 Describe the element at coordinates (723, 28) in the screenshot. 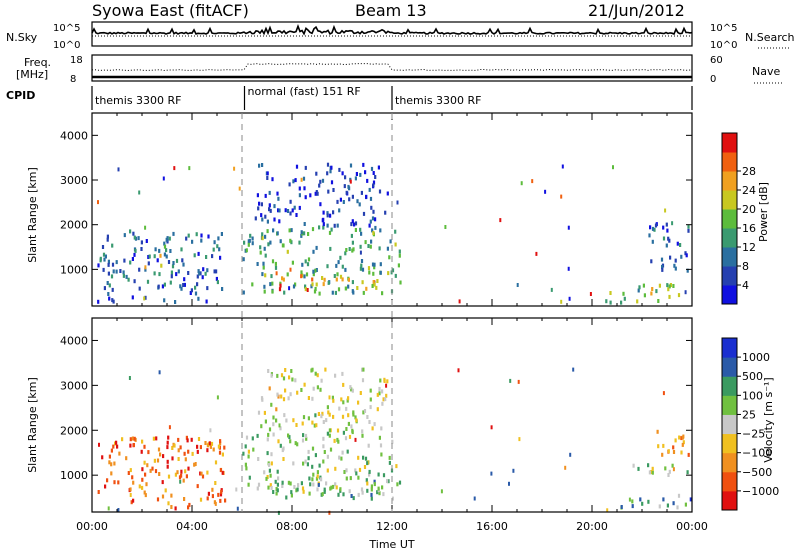

I see `nsearch-tick-top: 10^5` at that location.